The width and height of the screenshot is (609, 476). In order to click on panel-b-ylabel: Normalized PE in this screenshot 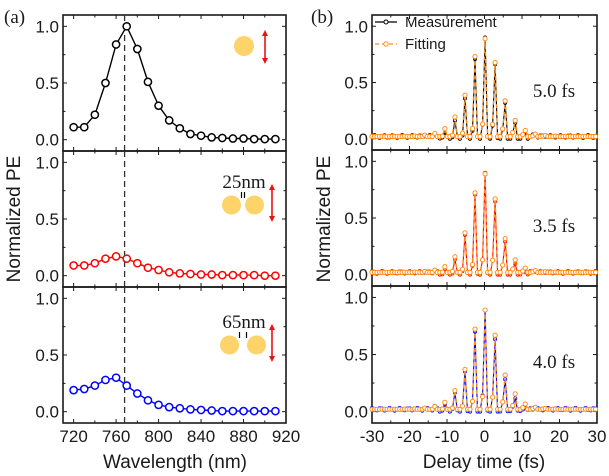, I will do `click(324, 219)`.